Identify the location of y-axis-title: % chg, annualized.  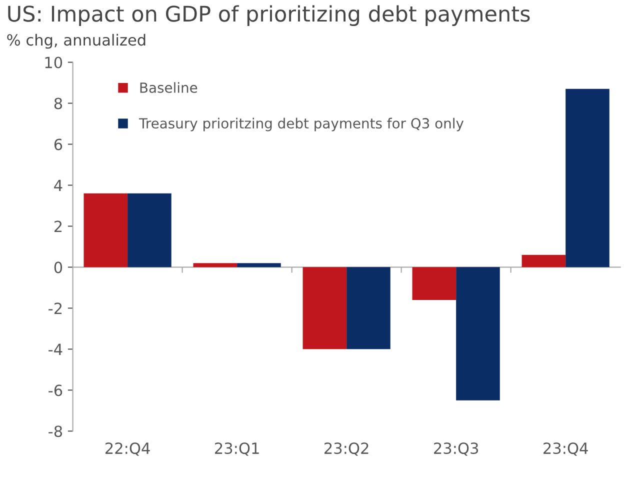
(76, 41).